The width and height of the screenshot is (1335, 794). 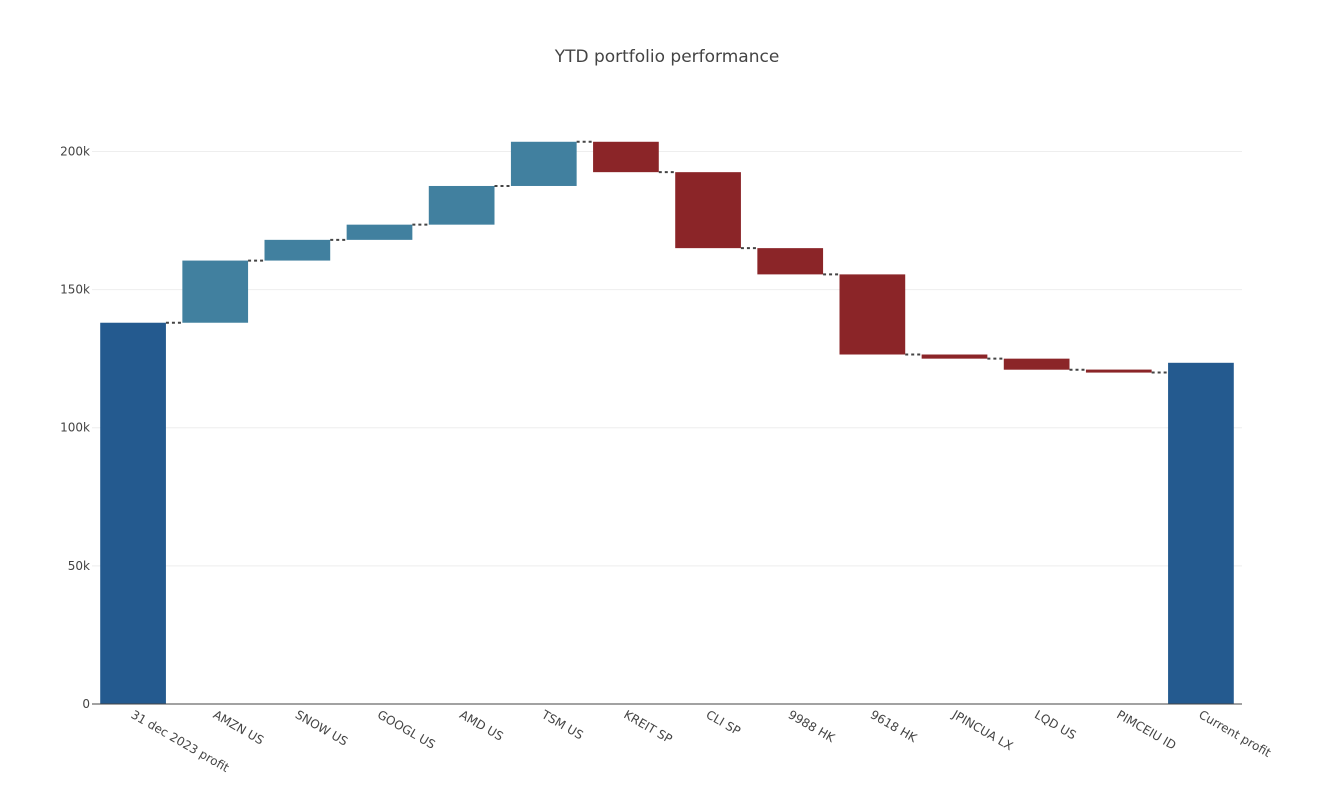 I want to click on x-tick-label: AMD US, so click(x=481, y=725).